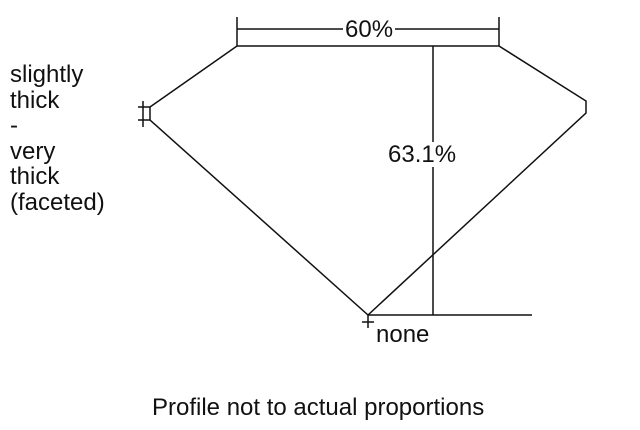  What do you see at coordinates (14, 125) in the screenshot?
I see `girdle-label-line: -` at bounding box center [14, 125].